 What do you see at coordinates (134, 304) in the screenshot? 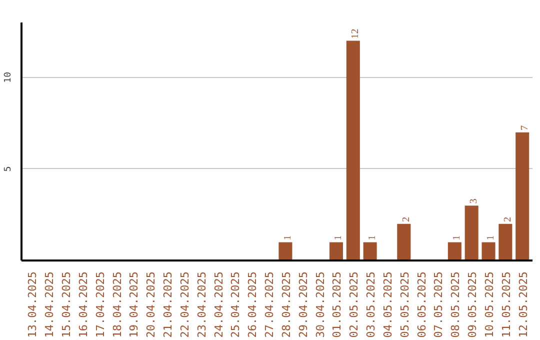
I see `x-tick-label: 19.04.2025` at bounding box center [134, 304].